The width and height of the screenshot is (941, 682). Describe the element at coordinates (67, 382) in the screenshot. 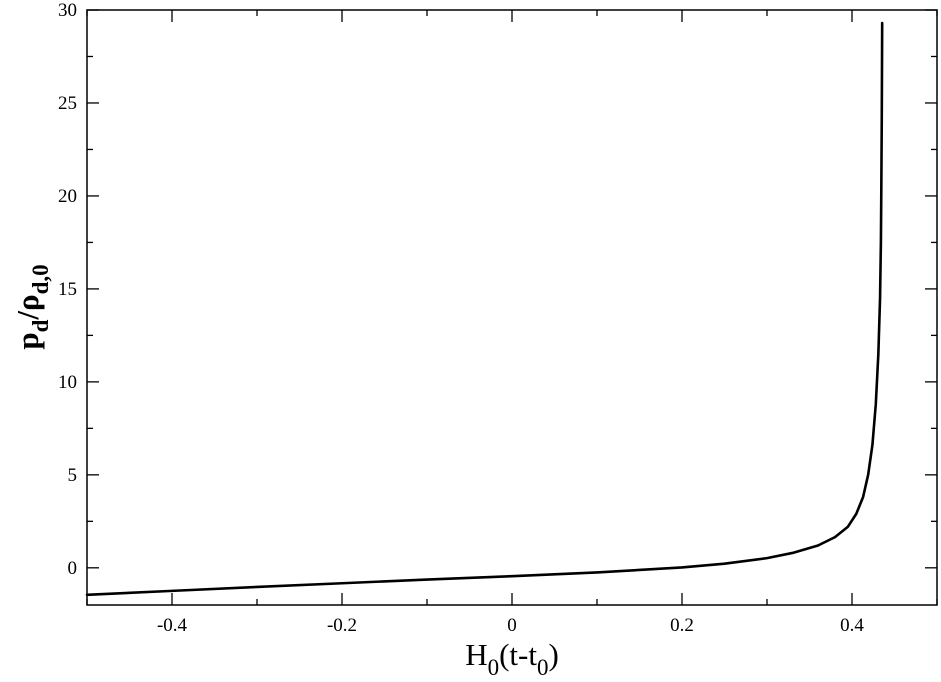

I see `y-tick-label: 10` at that location.